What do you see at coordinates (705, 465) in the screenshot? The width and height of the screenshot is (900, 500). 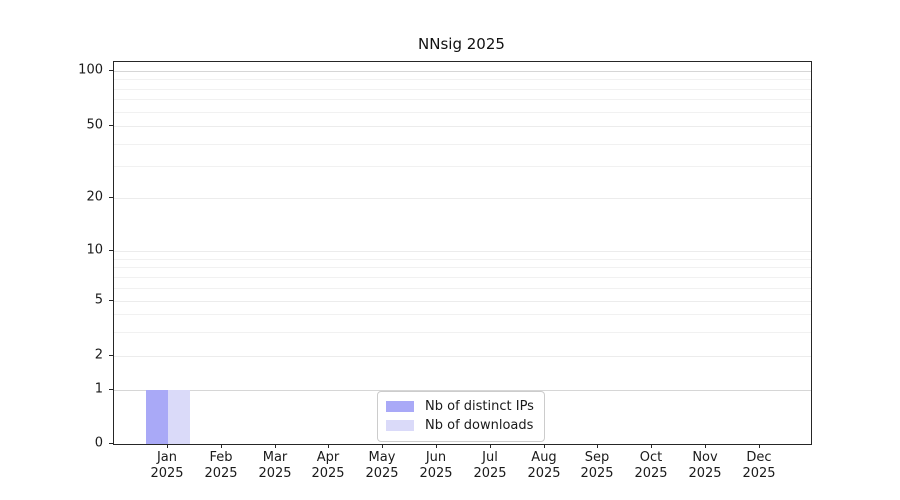 I see `x-tick-label-nov: Nov 2025` at bounding box center [705, 465].